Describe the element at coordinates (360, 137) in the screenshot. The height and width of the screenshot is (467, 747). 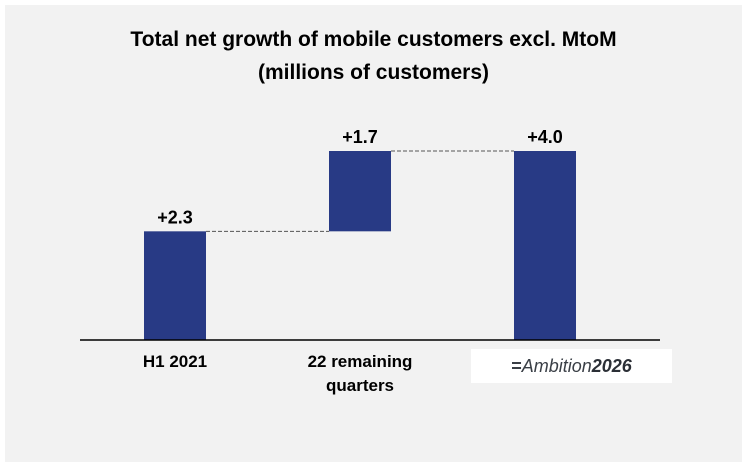
I see `data-label-2: +1.7` at that location.